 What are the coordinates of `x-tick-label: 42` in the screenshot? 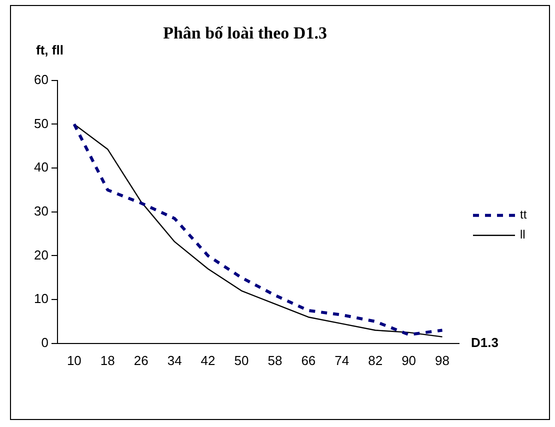 It's located at (208, 360).